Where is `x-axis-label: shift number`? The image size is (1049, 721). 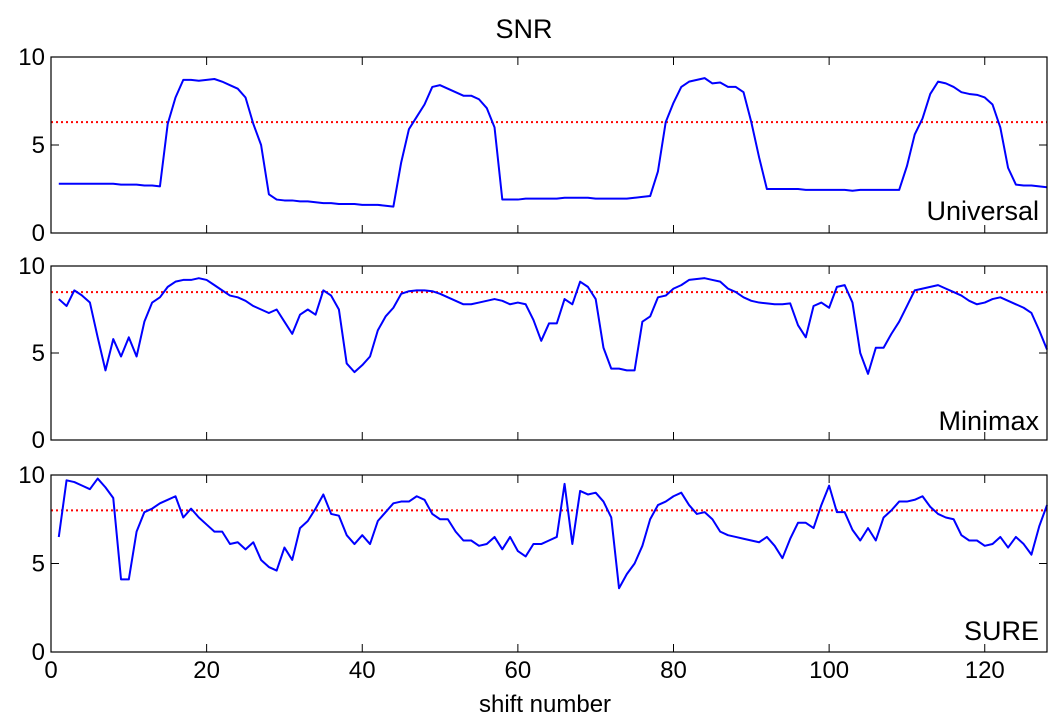 x-axis-label: shift number is located at coordinates (545, 704).